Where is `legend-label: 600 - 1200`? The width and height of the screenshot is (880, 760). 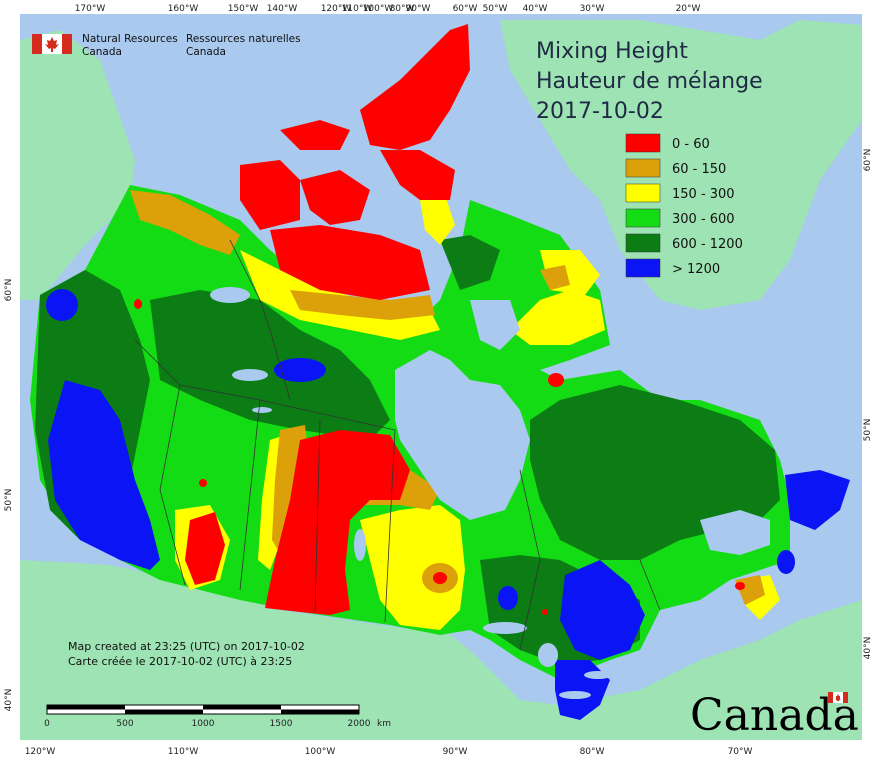 legend-label: 600 - 1200 is located at coordinates (707, 244).